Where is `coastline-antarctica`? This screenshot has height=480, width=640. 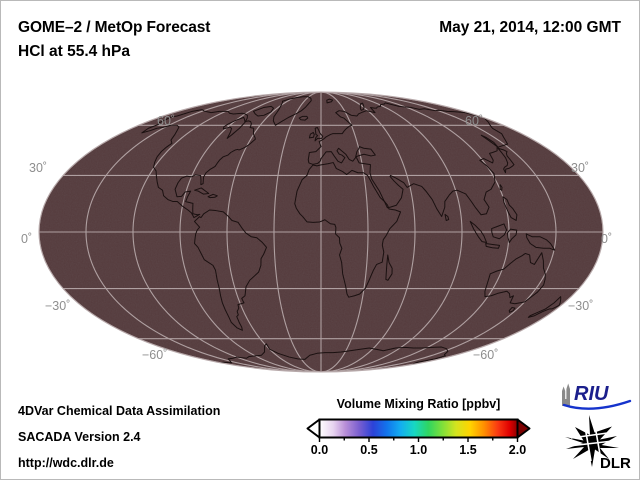
coastline-antarctica is located at coordinates (334, 354).